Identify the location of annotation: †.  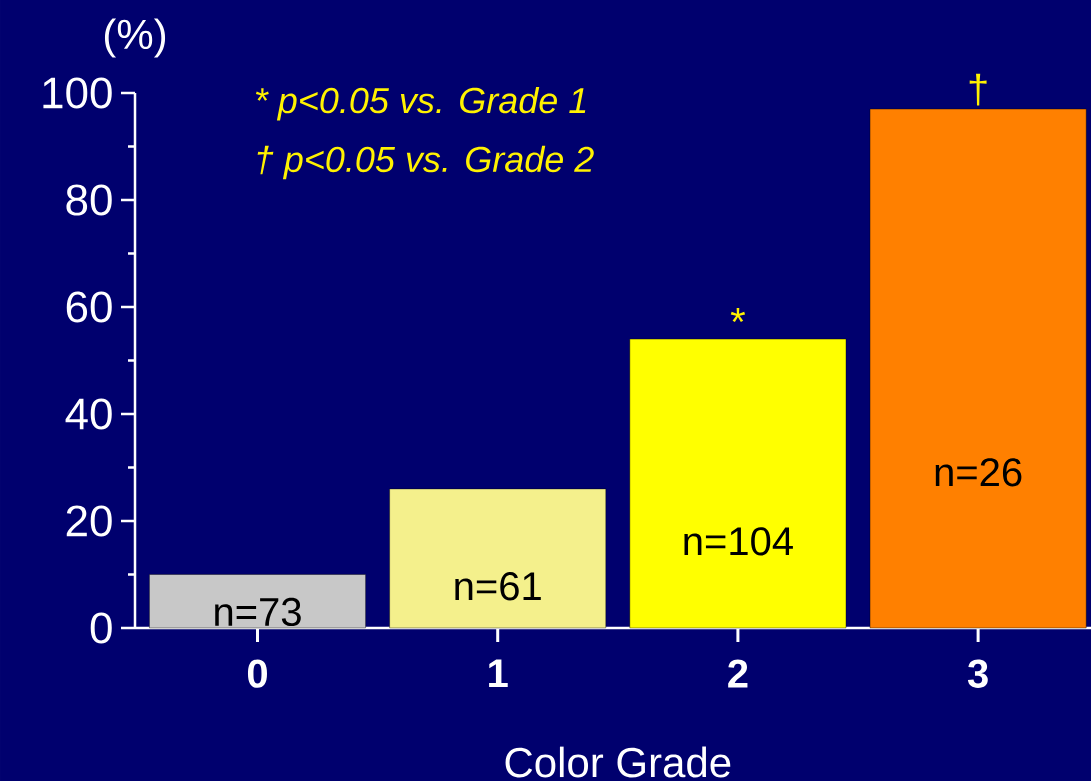
(978, 89).